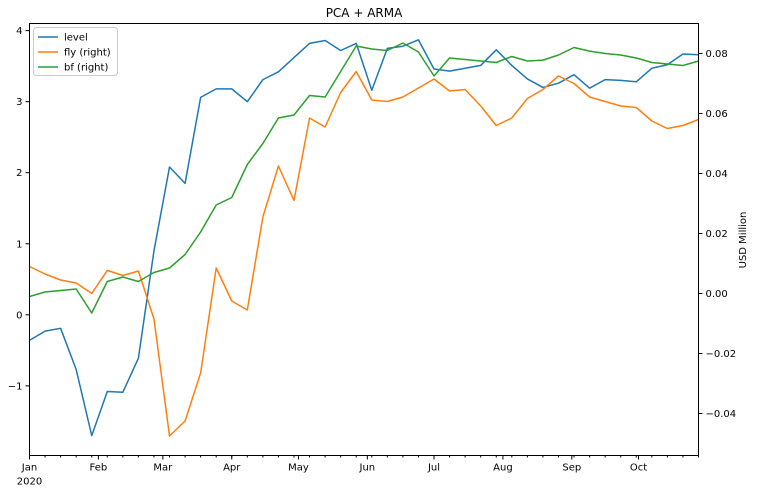 The height and width of the screenshot is (493, 757). Describe the element at coordinates (721, 414) in the screenshot. I see `right-y-tick-label: −0.04` at that location.